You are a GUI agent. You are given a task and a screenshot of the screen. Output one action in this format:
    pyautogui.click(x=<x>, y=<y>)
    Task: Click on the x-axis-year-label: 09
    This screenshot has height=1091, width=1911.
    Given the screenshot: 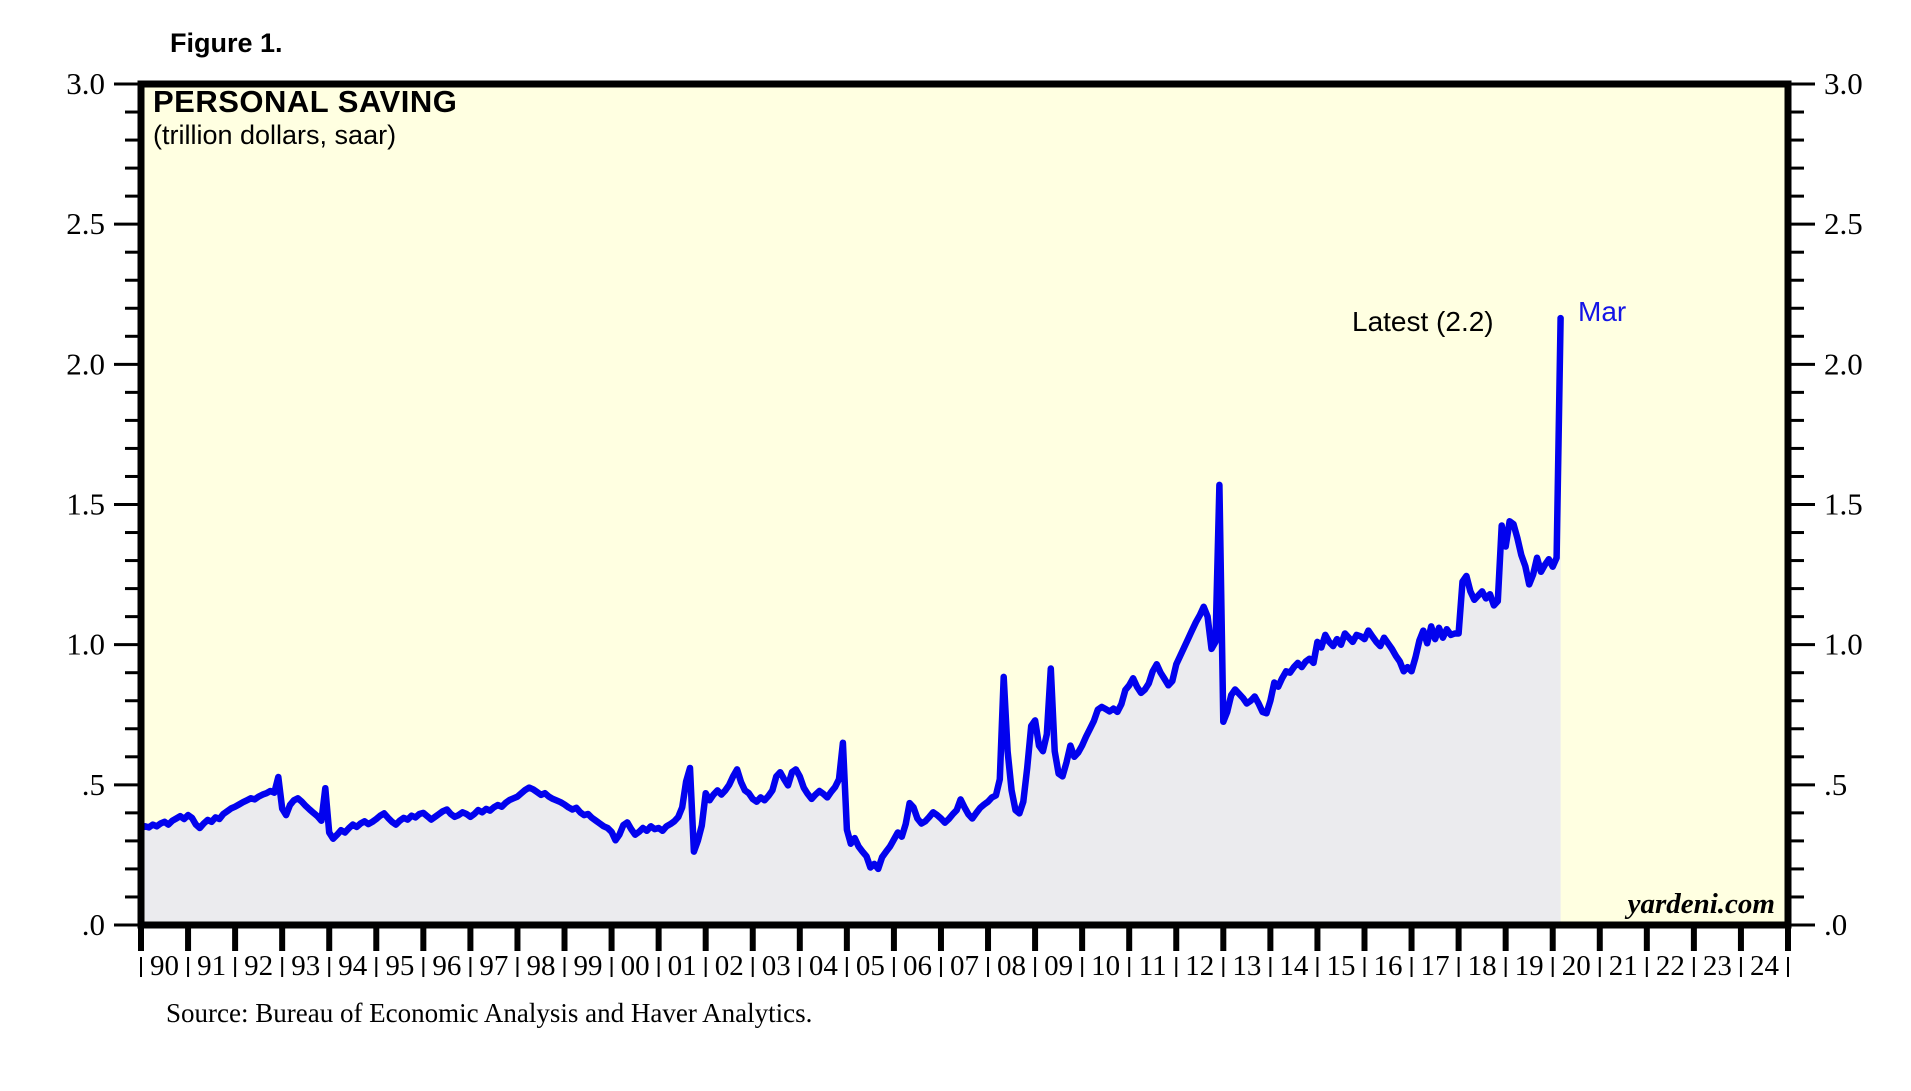 What is the action you would take?
    pyautogui.click(x=1058, y=966)
    